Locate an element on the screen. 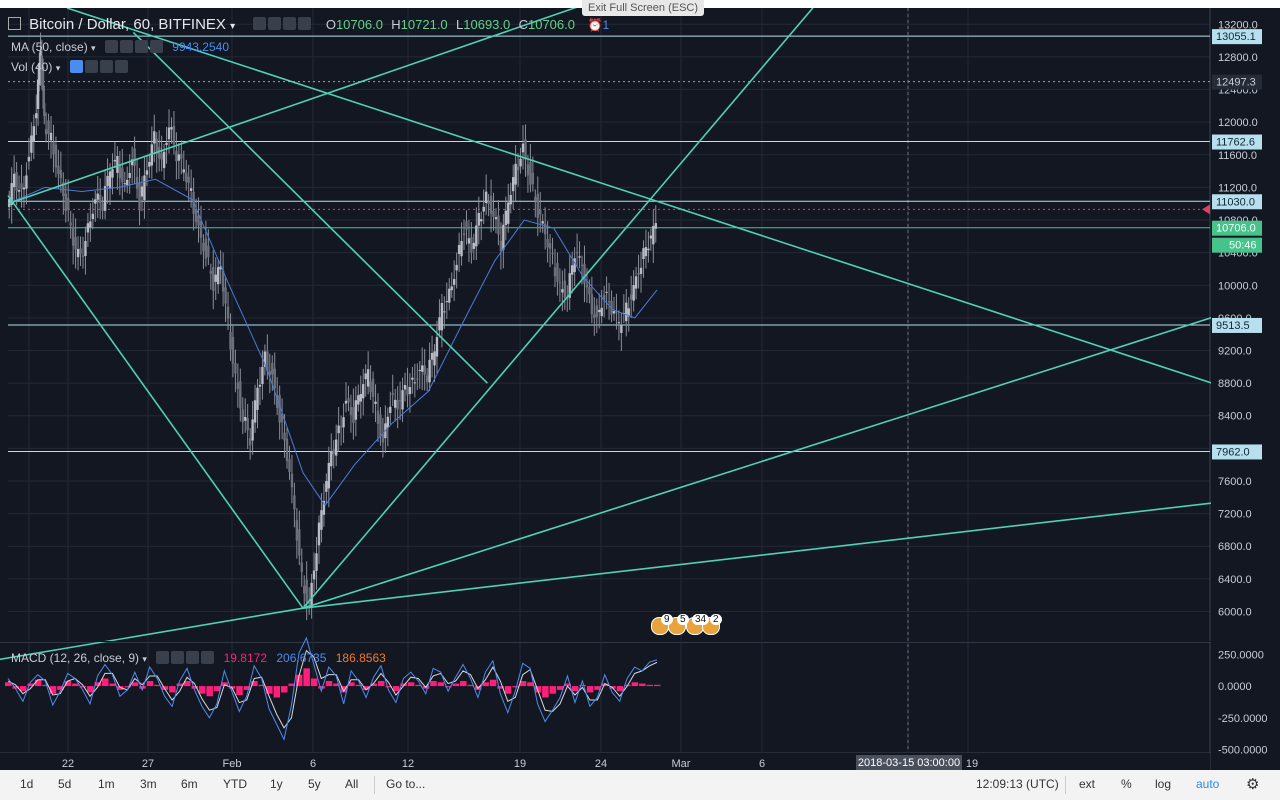 The image size is (1280, 800). vol-buttons is located at coordinates (99, 68).